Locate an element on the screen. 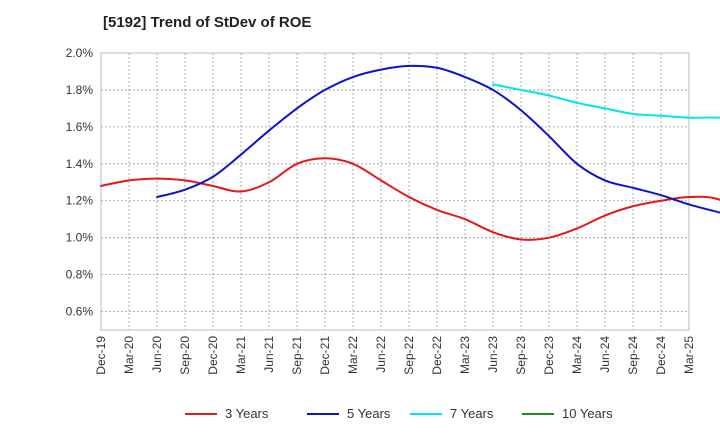 Image resolution: width=720 pixels, height=440 pixels. y-tick-label: 0.8% is located at coordinates (80, 275).